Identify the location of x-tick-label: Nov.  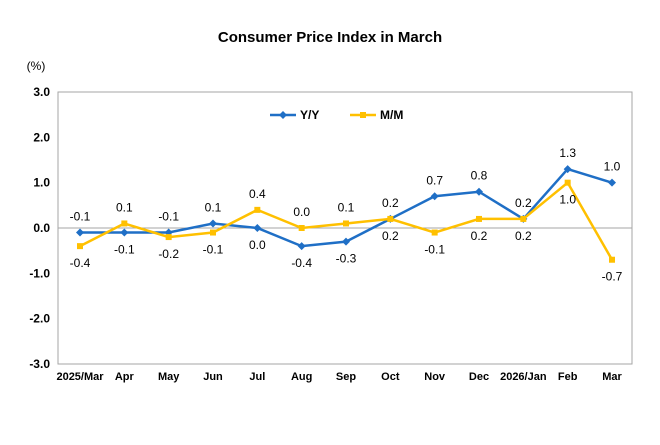
(435, 377).